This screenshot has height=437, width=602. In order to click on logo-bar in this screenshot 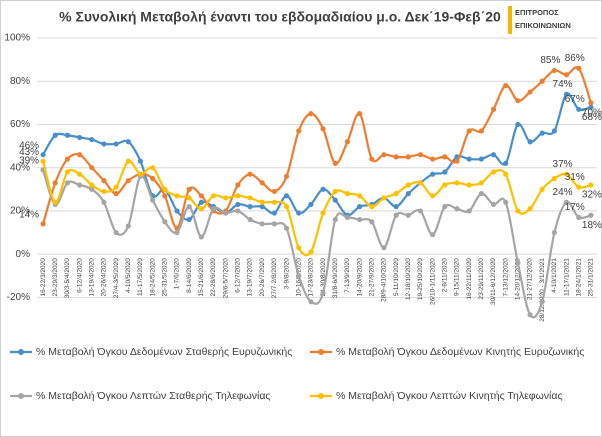, I will do `click(510, 20)`.